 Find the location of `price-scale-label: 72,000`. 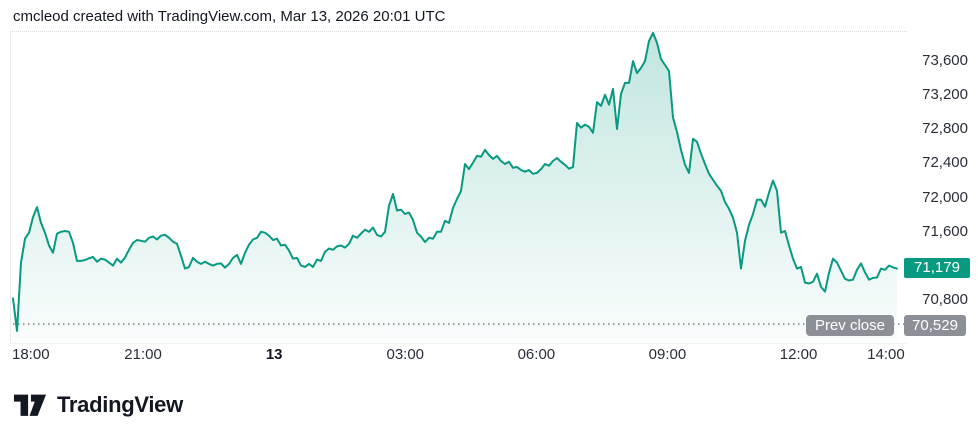

price-scale-label: 72,000 is located at coordinates (945, 197).